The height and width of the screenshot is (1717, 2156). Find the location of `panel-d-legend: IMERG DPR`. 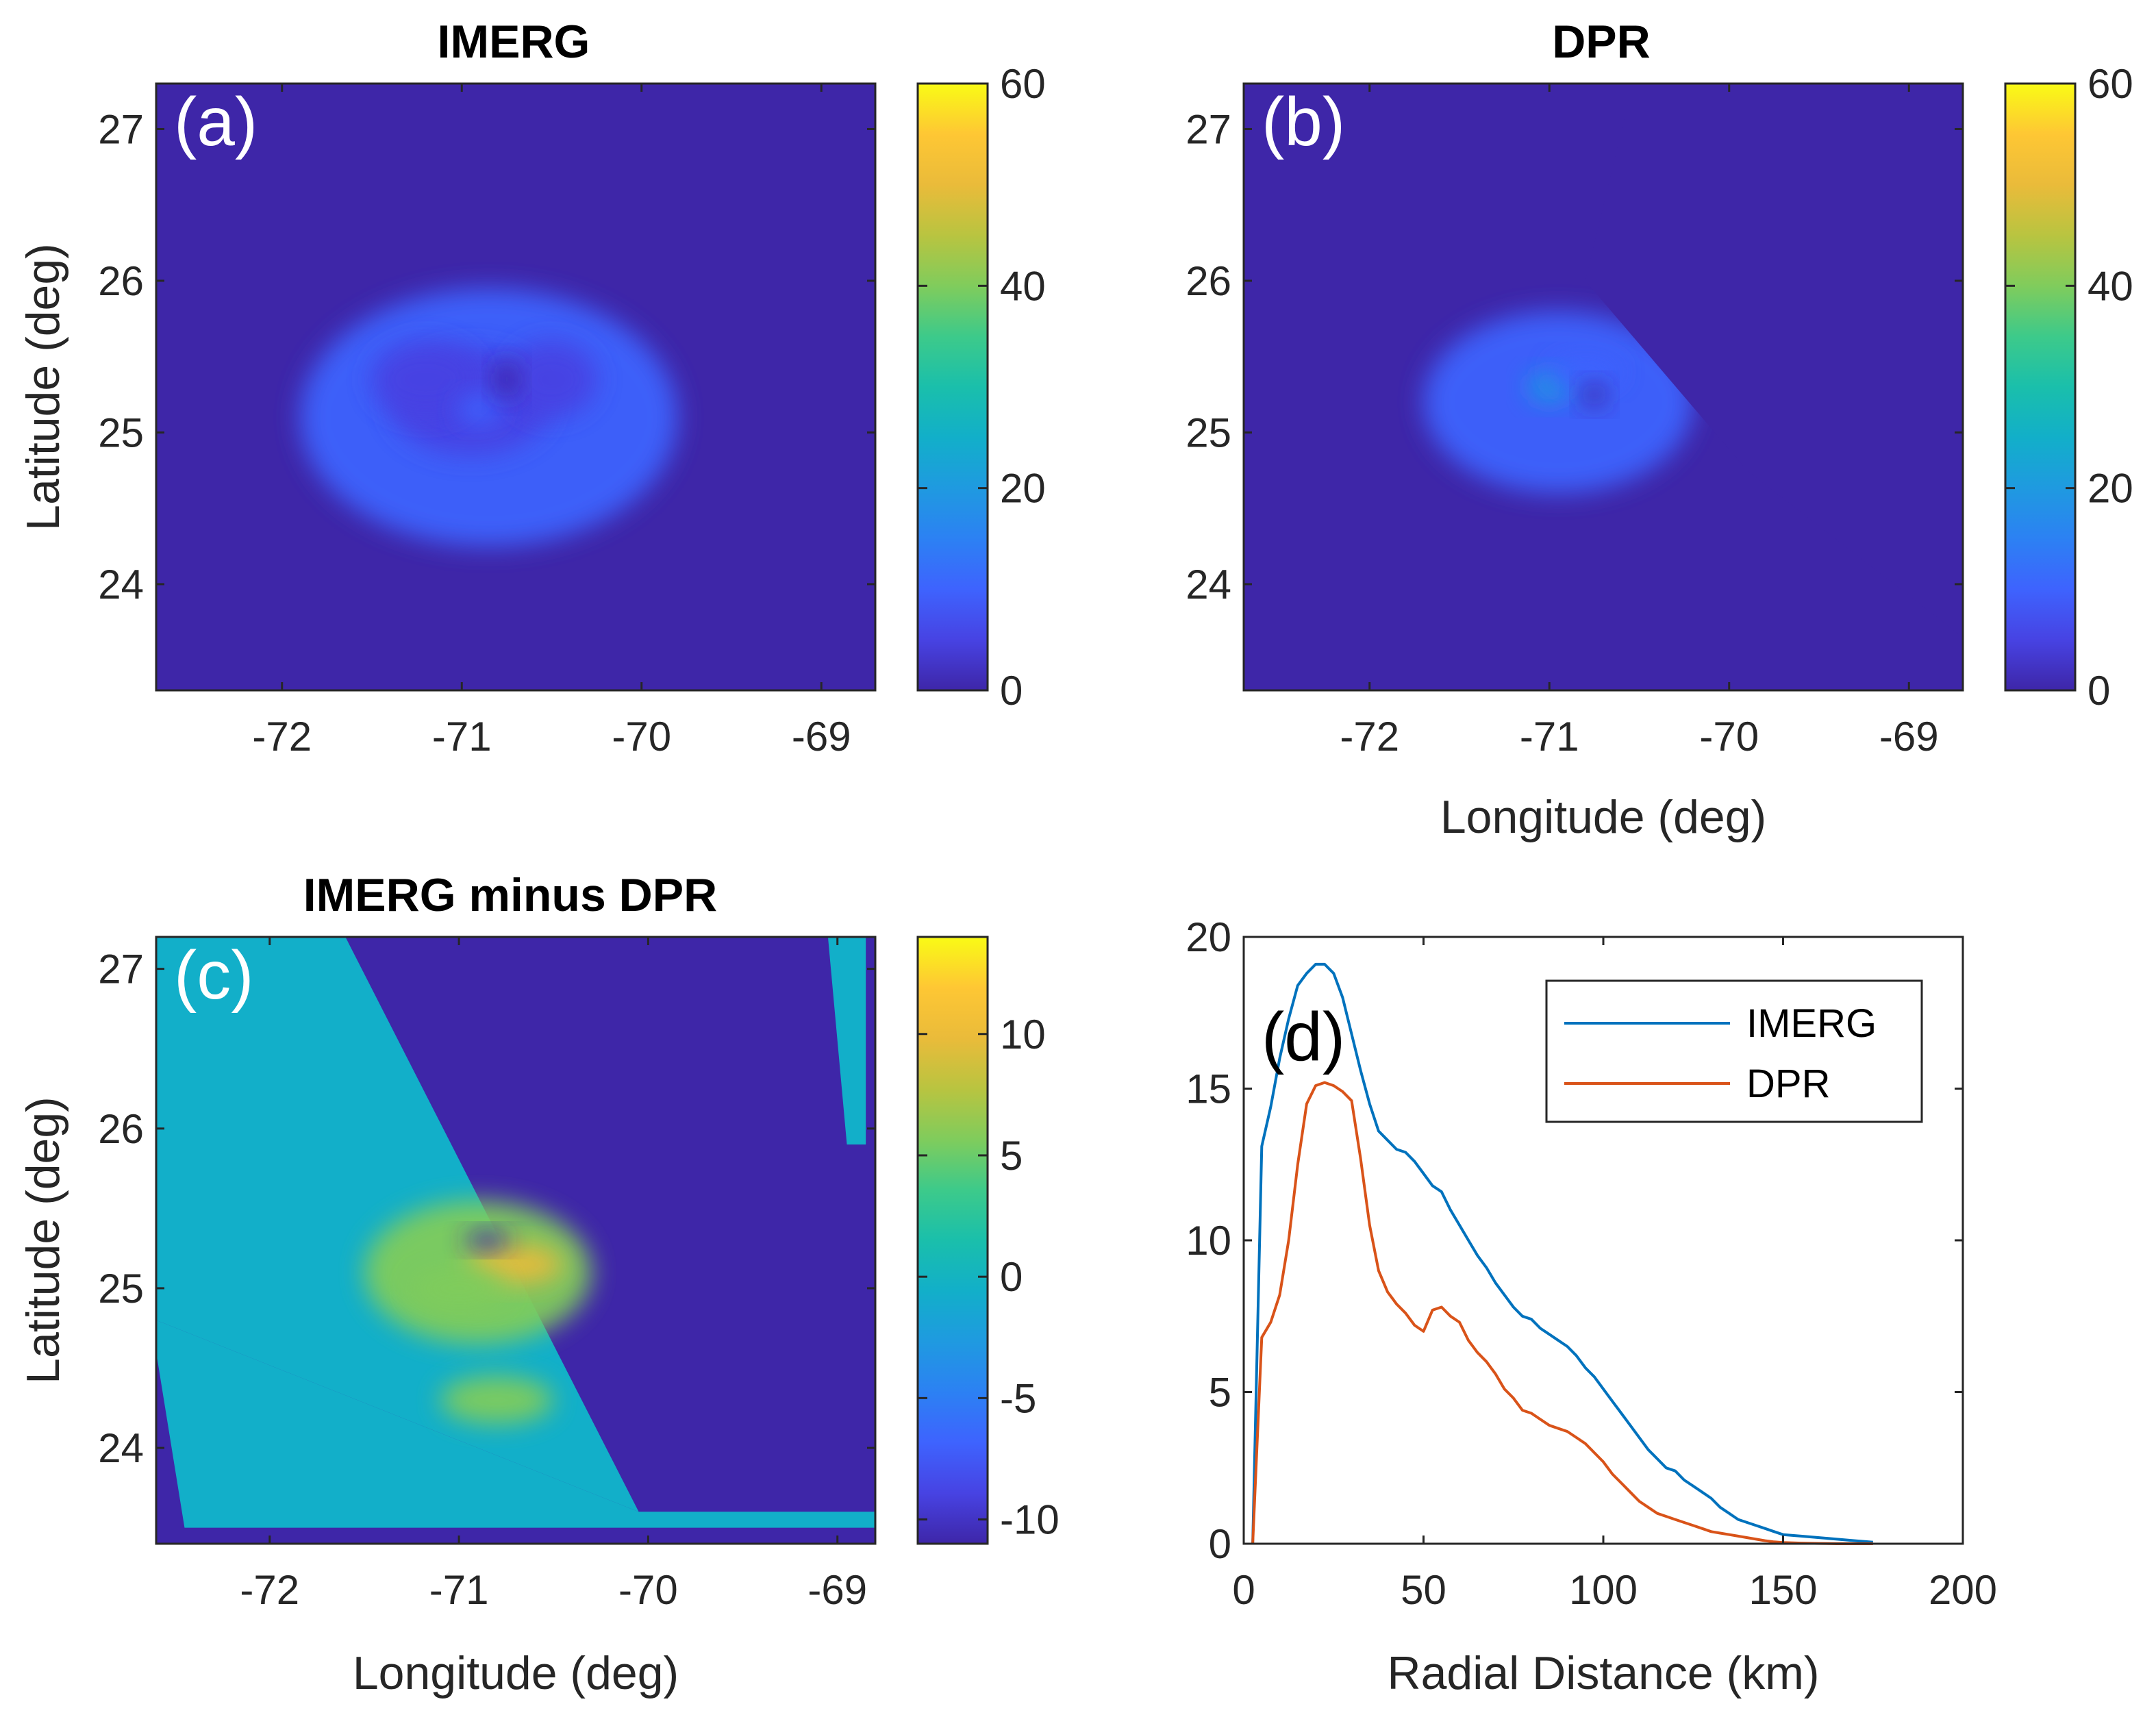

panel-d-legend: IMERG DPR is located at coordinates (1734, 1051).